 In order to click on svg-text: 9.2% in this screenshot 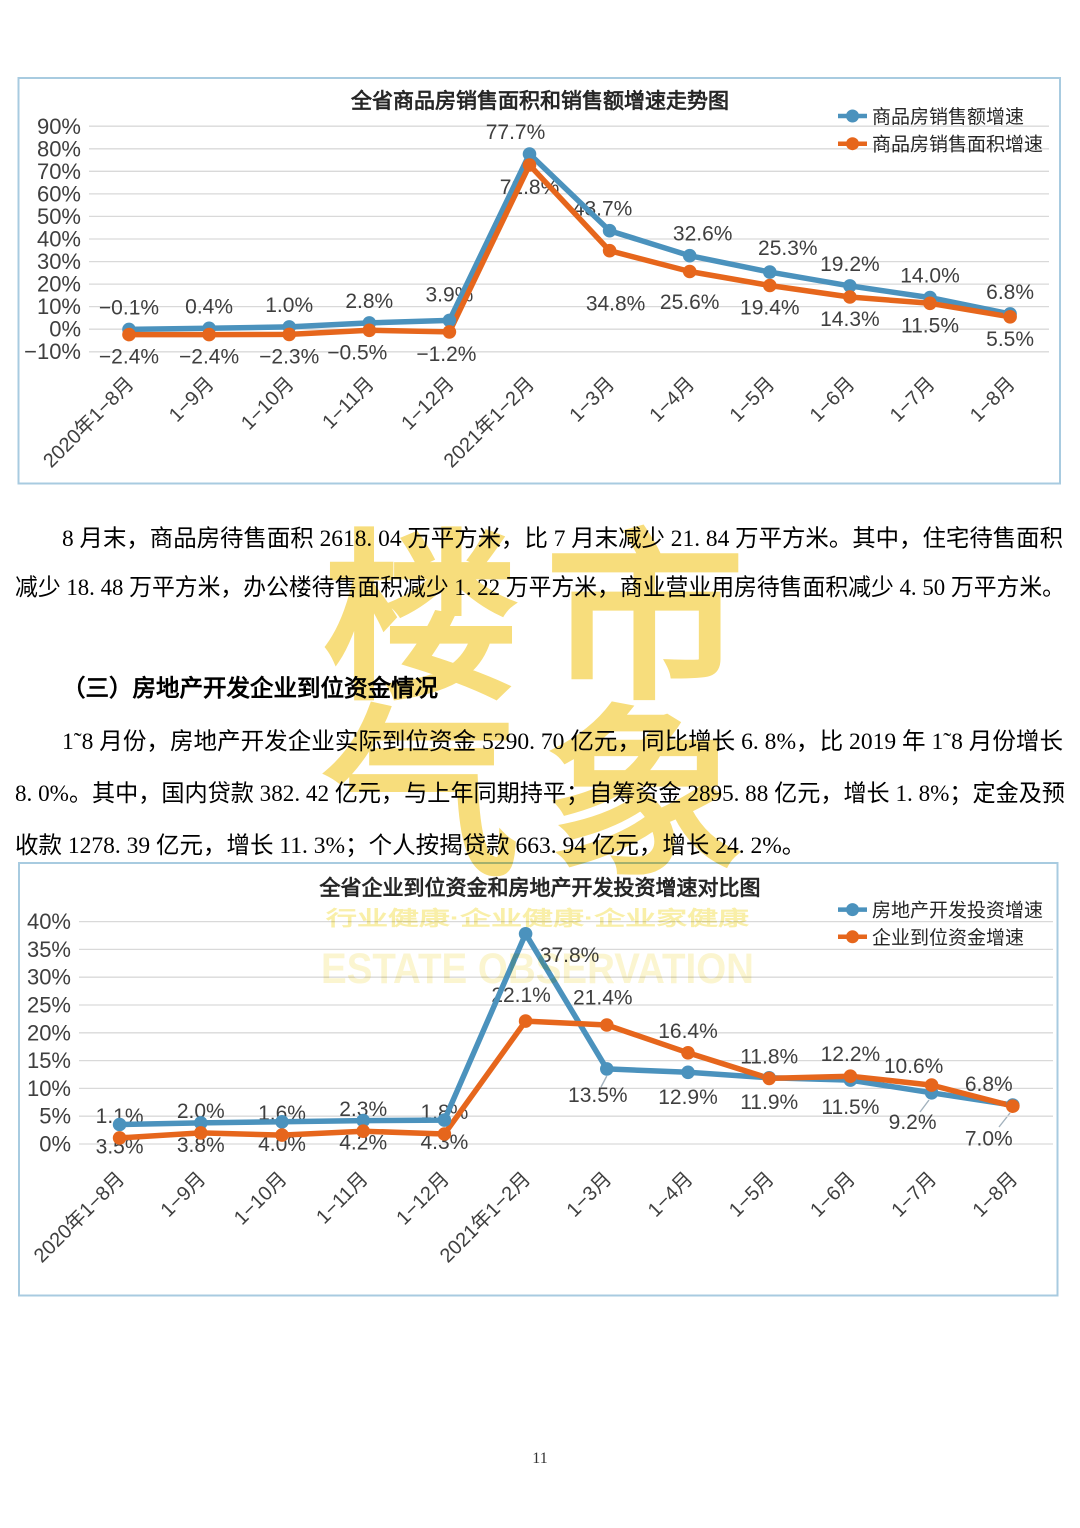, I will do `click(913, 1122)`.